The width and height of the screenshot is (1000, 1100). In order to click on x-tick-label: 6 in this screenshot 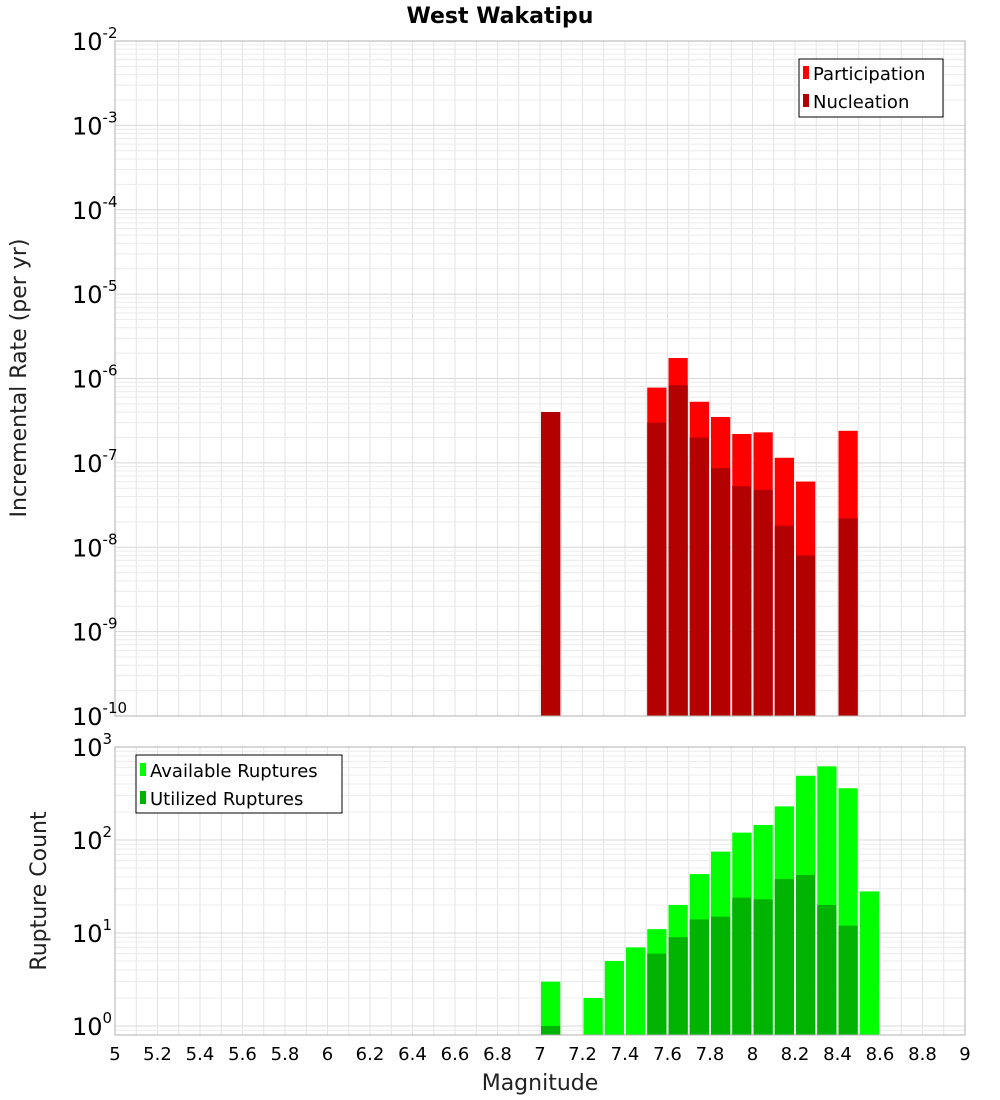, I will do `click(327, 1054)`.